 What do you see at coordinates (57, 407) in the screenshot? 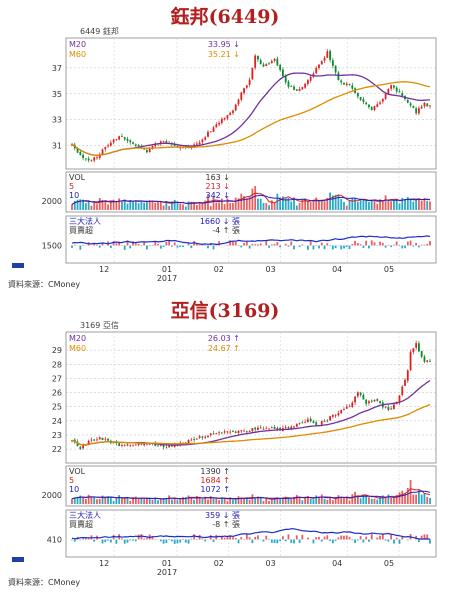
I see `price-tick-label: 25` at bounding box center [57, 407].